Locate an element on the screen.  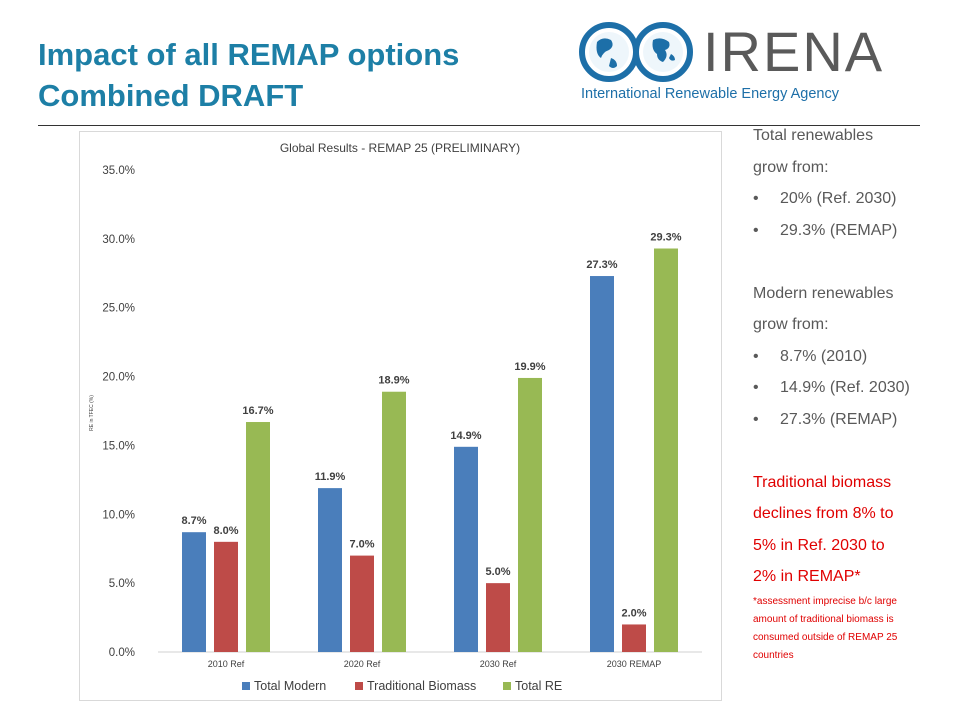
bullet-item: • 14.9% (Ref. 2030) is located at coordinates (855, 388).